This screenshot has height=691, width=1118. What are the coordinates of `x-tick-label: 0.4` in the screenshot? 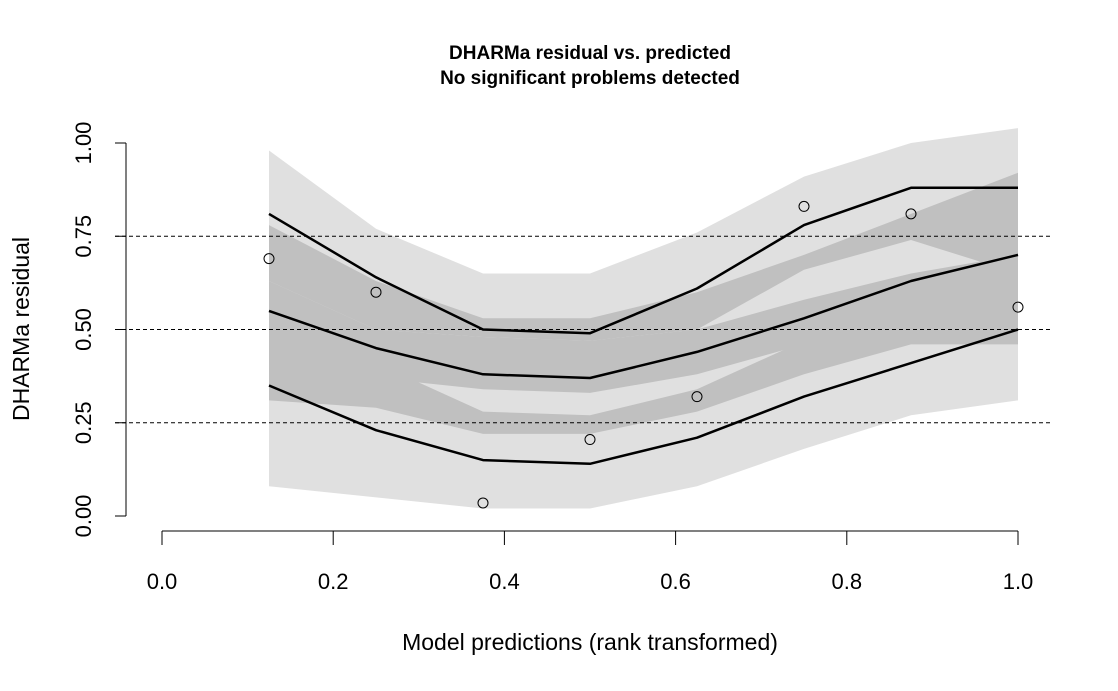 It's located at (504, 581).